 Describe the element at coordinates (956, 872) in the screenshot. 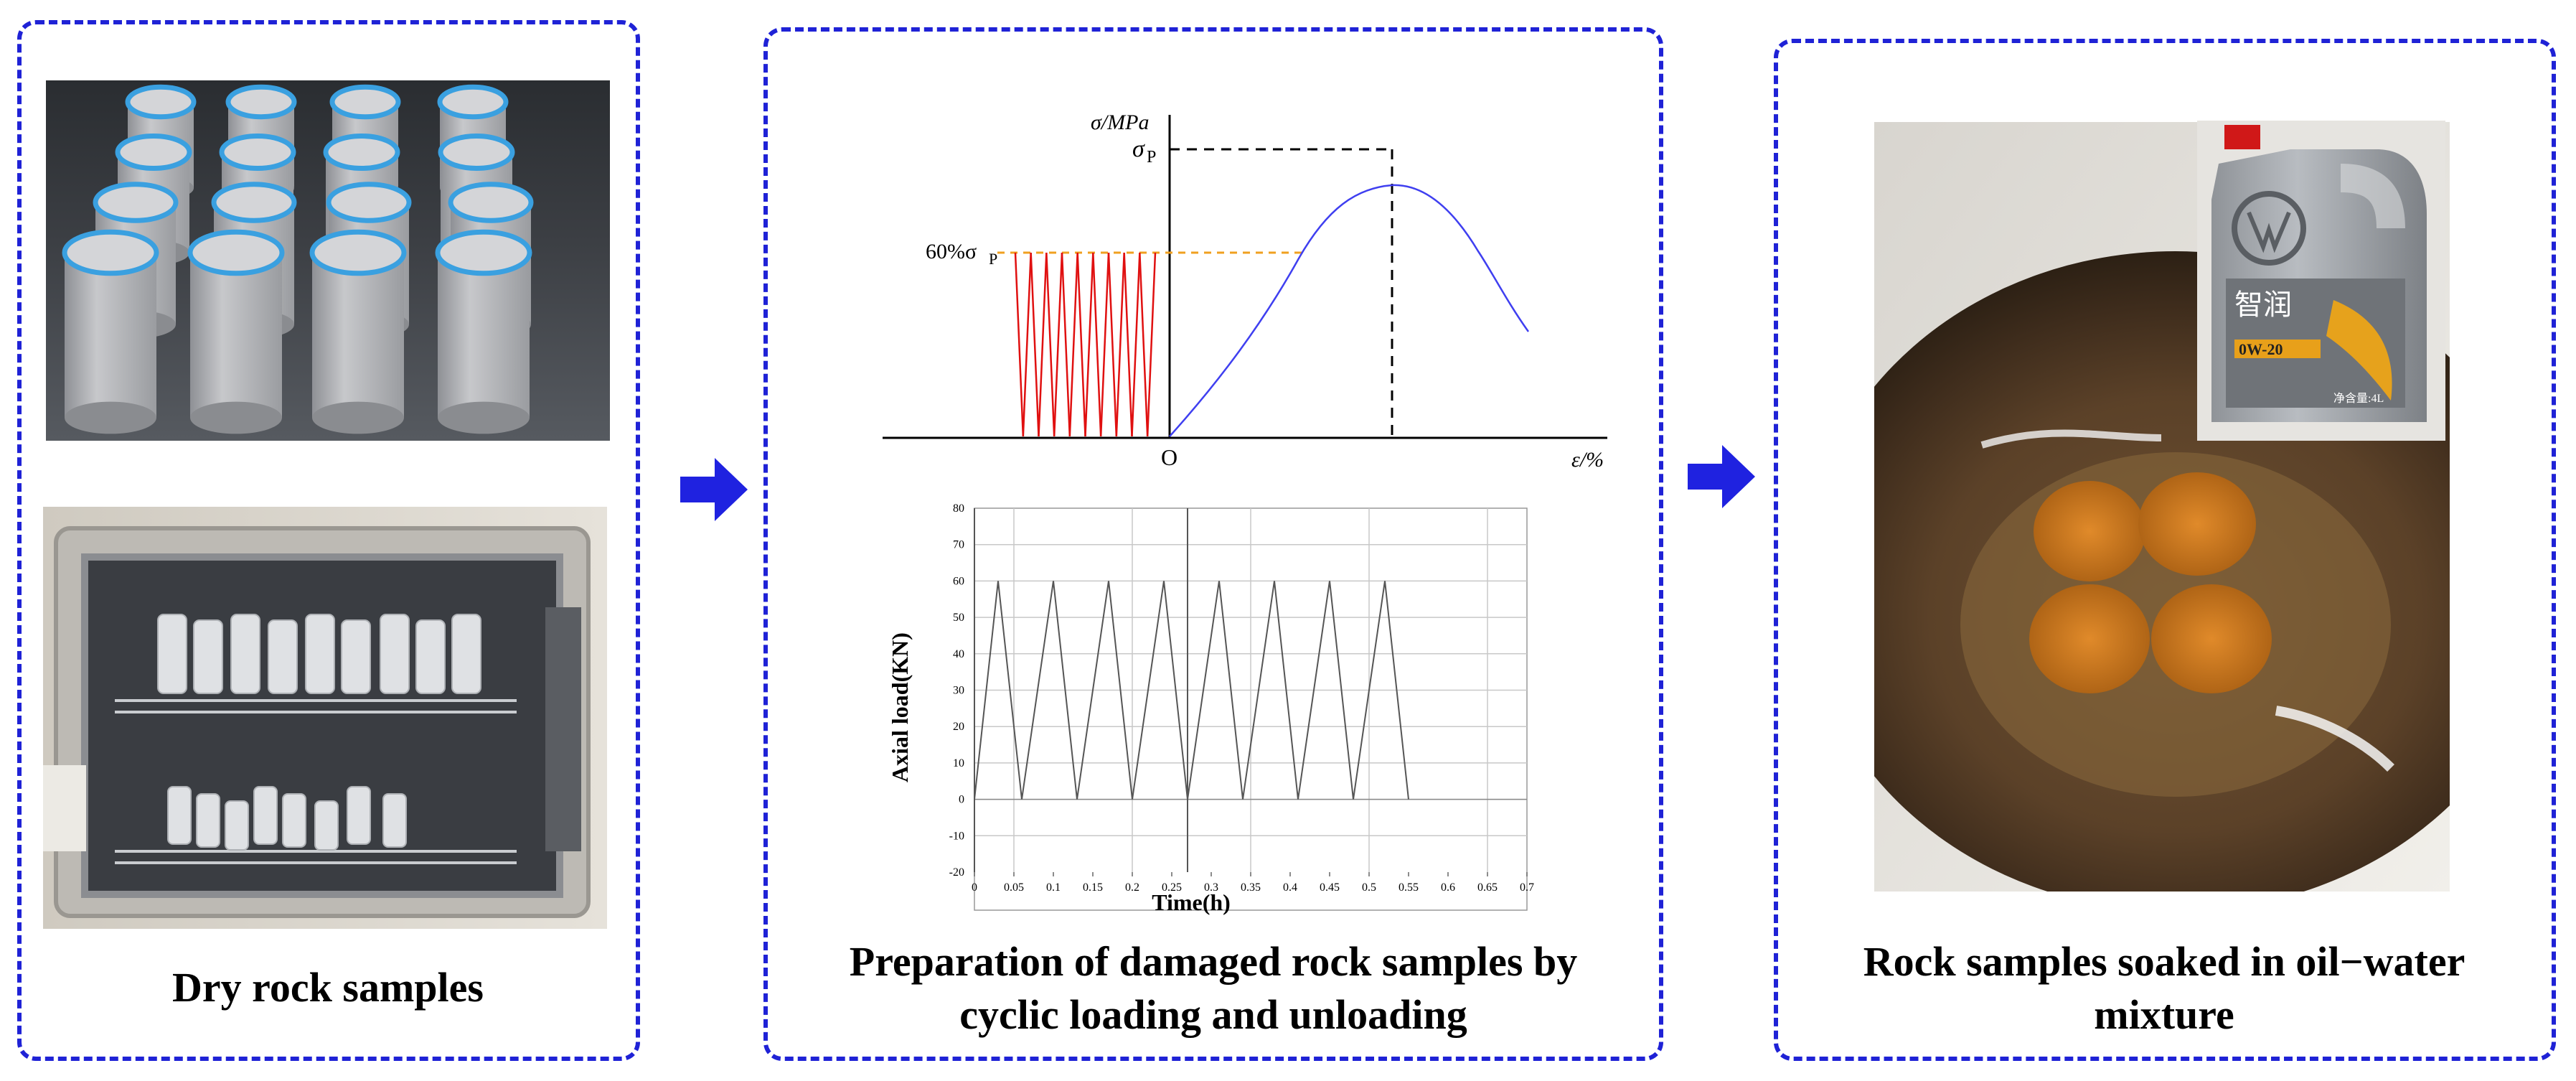

I see `y-tick-label: -20` at that location.